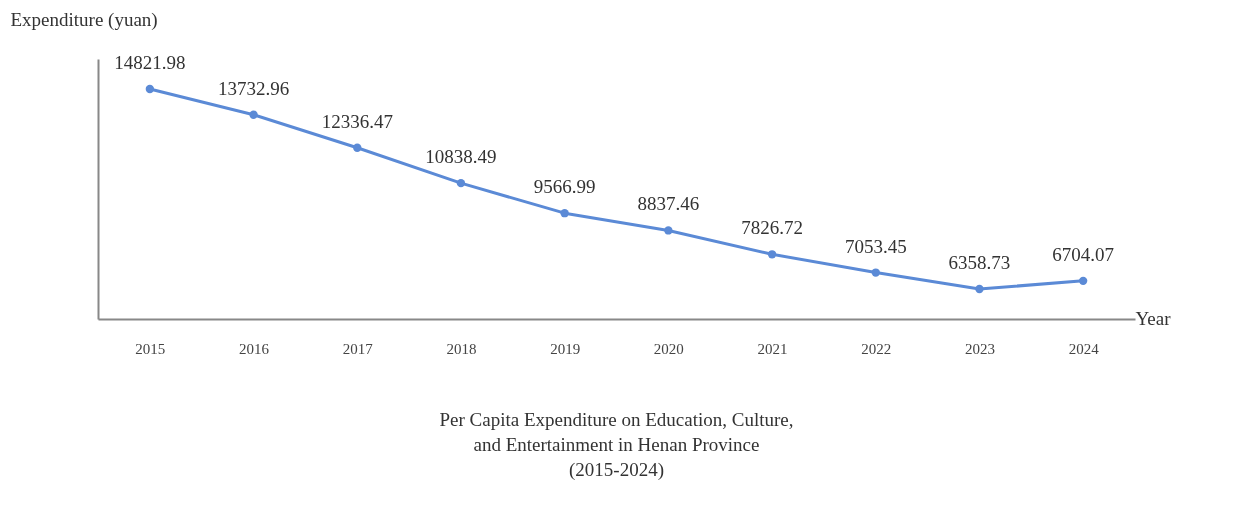 This screenshot has width=1241, height=505. I want to click on data-label: 12336.47, so click(357, 121).